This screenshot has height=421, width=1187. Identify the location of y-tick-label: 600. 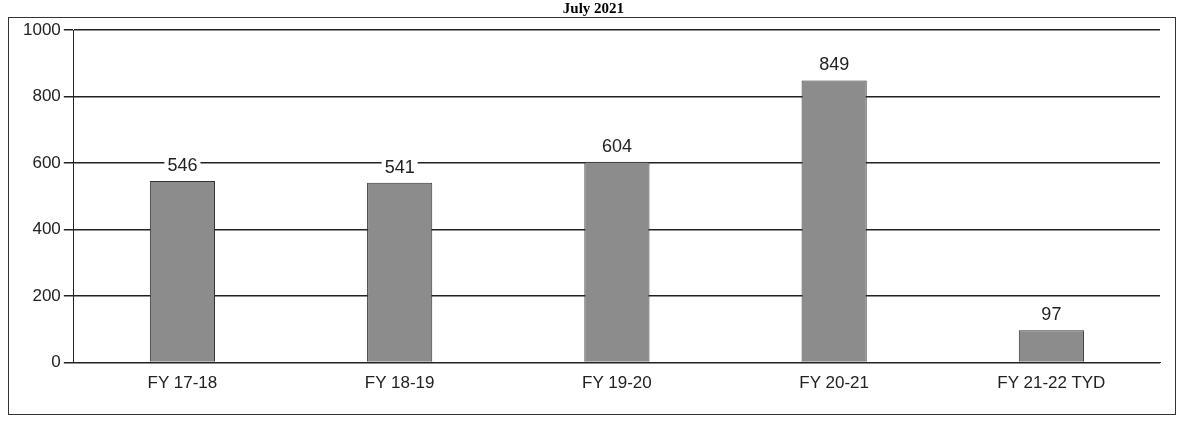
(46, 162).